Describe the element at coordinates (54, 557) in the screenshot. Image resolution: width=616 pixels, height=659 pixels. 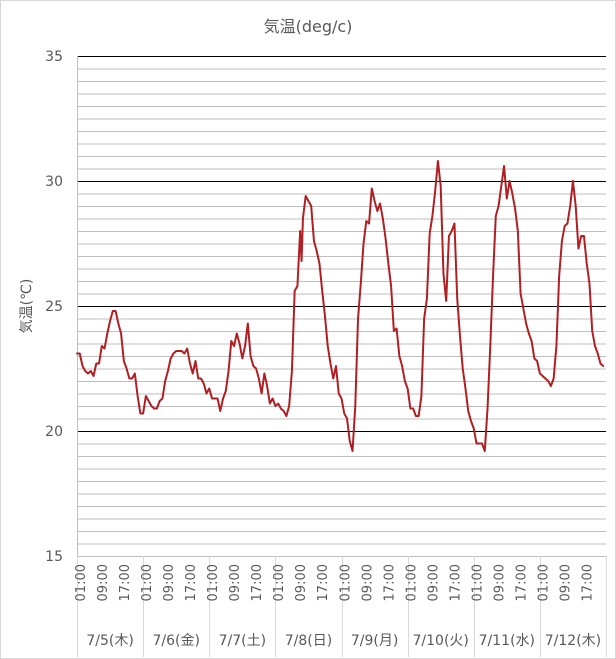
I see `y-tick-label: 15` at that location.